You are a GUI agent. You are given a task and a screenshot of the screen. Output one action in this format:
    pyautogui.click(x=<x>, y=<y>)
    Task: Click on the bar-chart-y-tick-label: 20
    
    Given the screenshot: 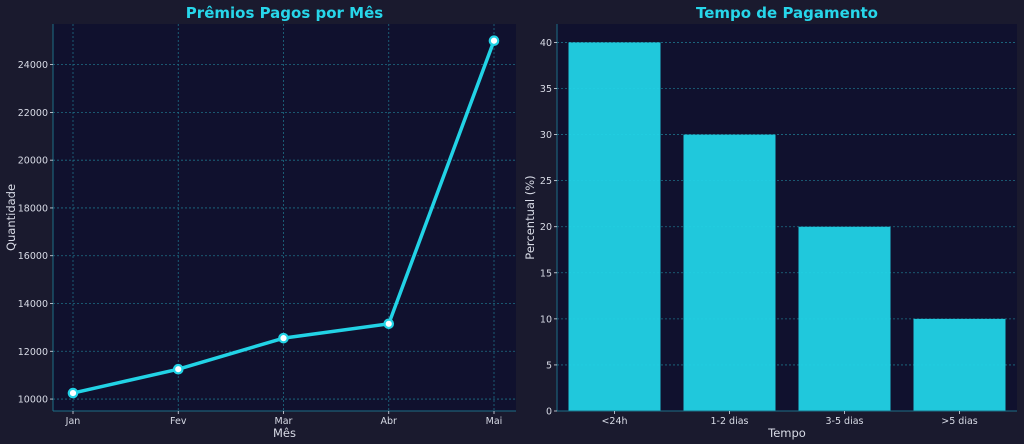 What is the action you would take?
    pyautogui.click(x=546, y=227)
    